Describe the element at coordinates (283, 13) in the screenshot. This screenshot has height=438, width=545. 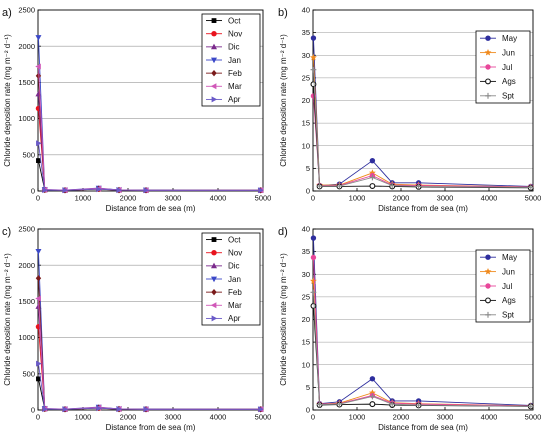
I see `panel-label: b)` at that location.